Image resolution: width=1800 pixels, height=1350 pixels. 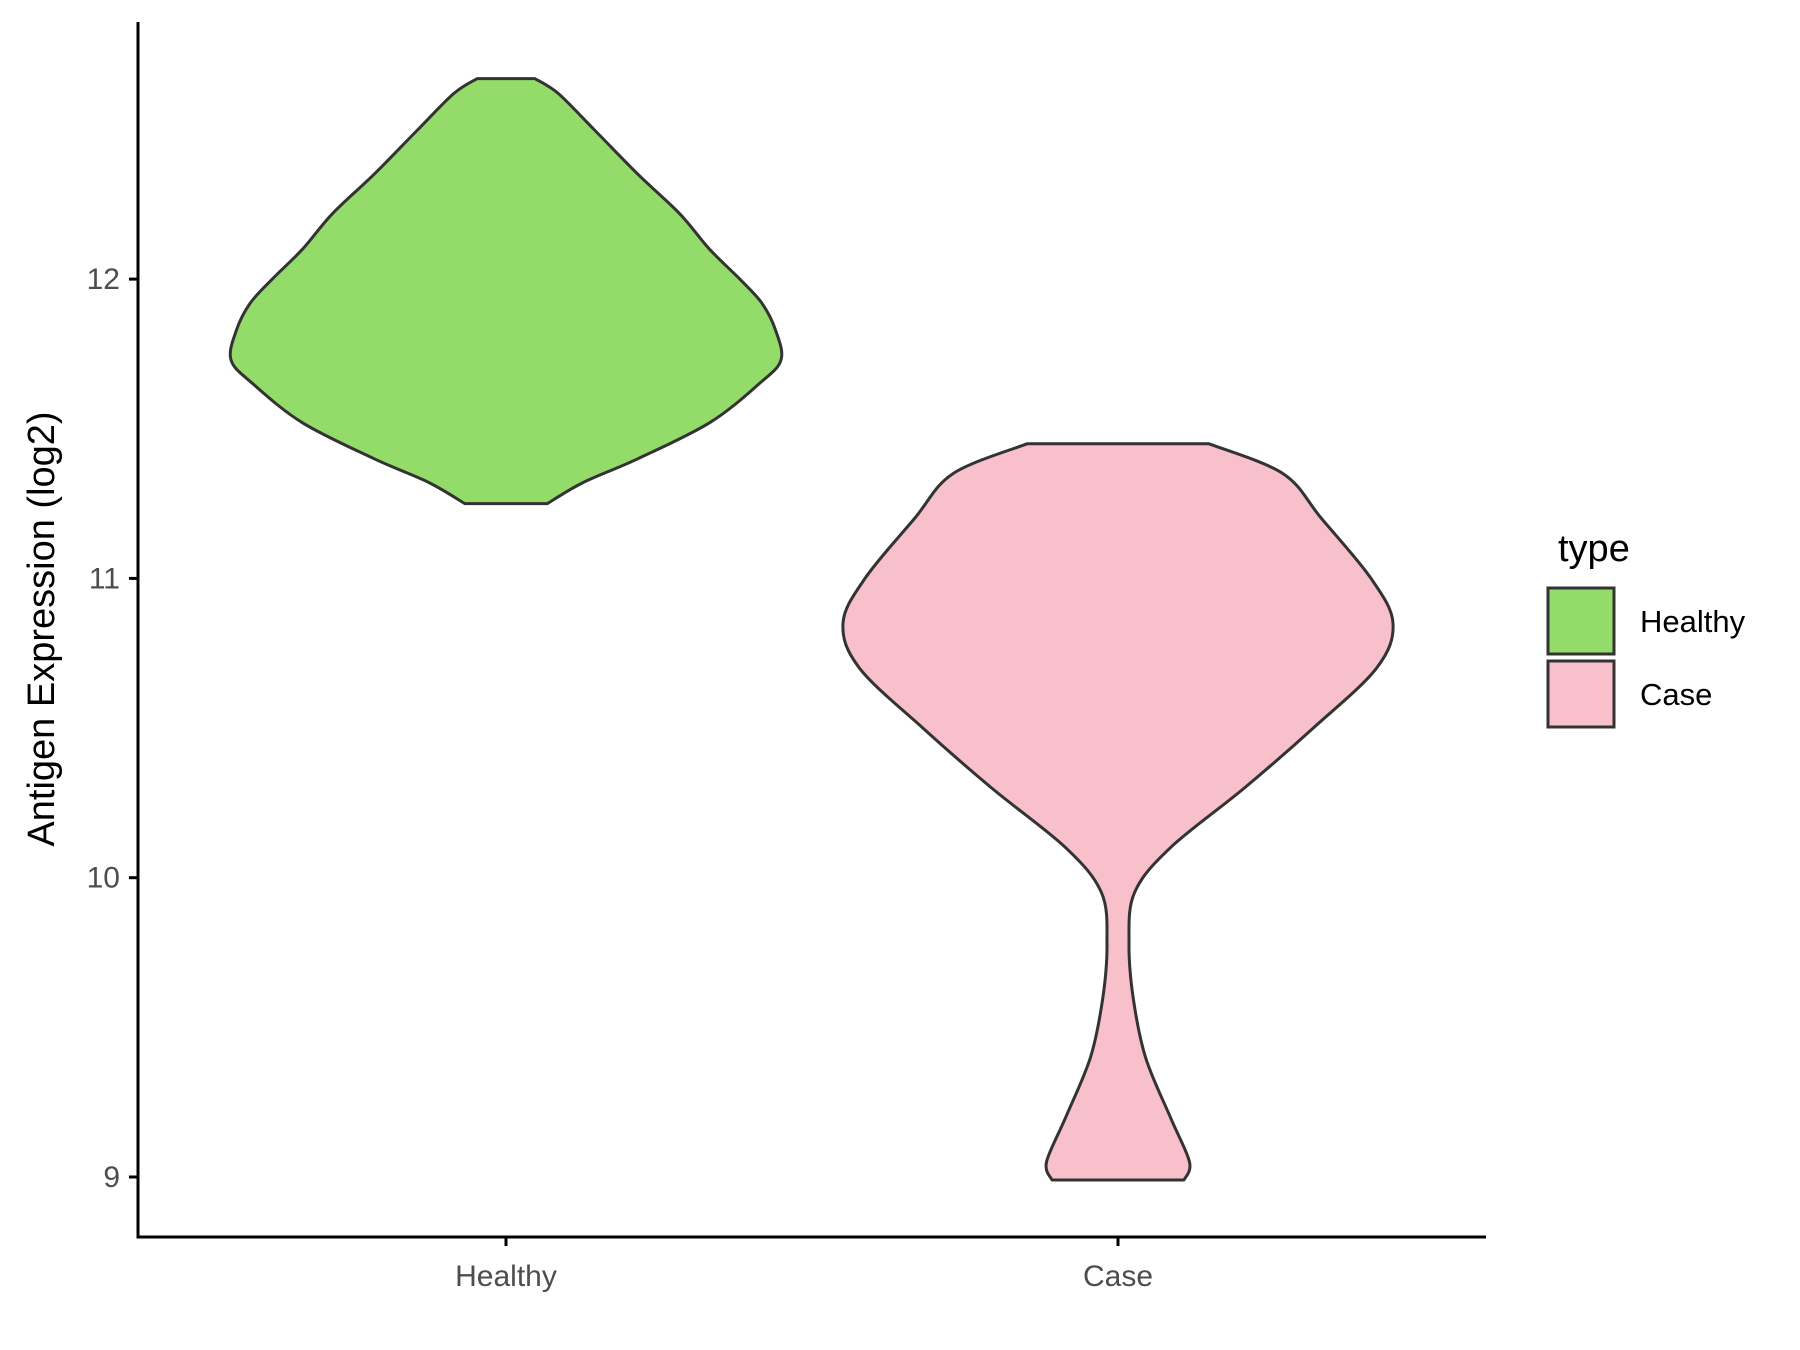 What do you see at coordinates (104, 578) in the screenshot?
I see `y-tick-label: 11` at bounding box center [104, 578].